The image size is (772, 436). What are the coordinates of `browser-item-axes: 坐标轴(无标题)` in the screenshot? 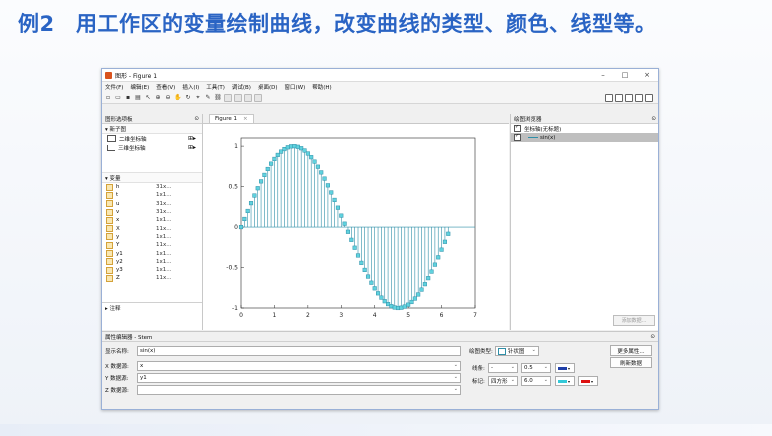 It's located at (584, 128).